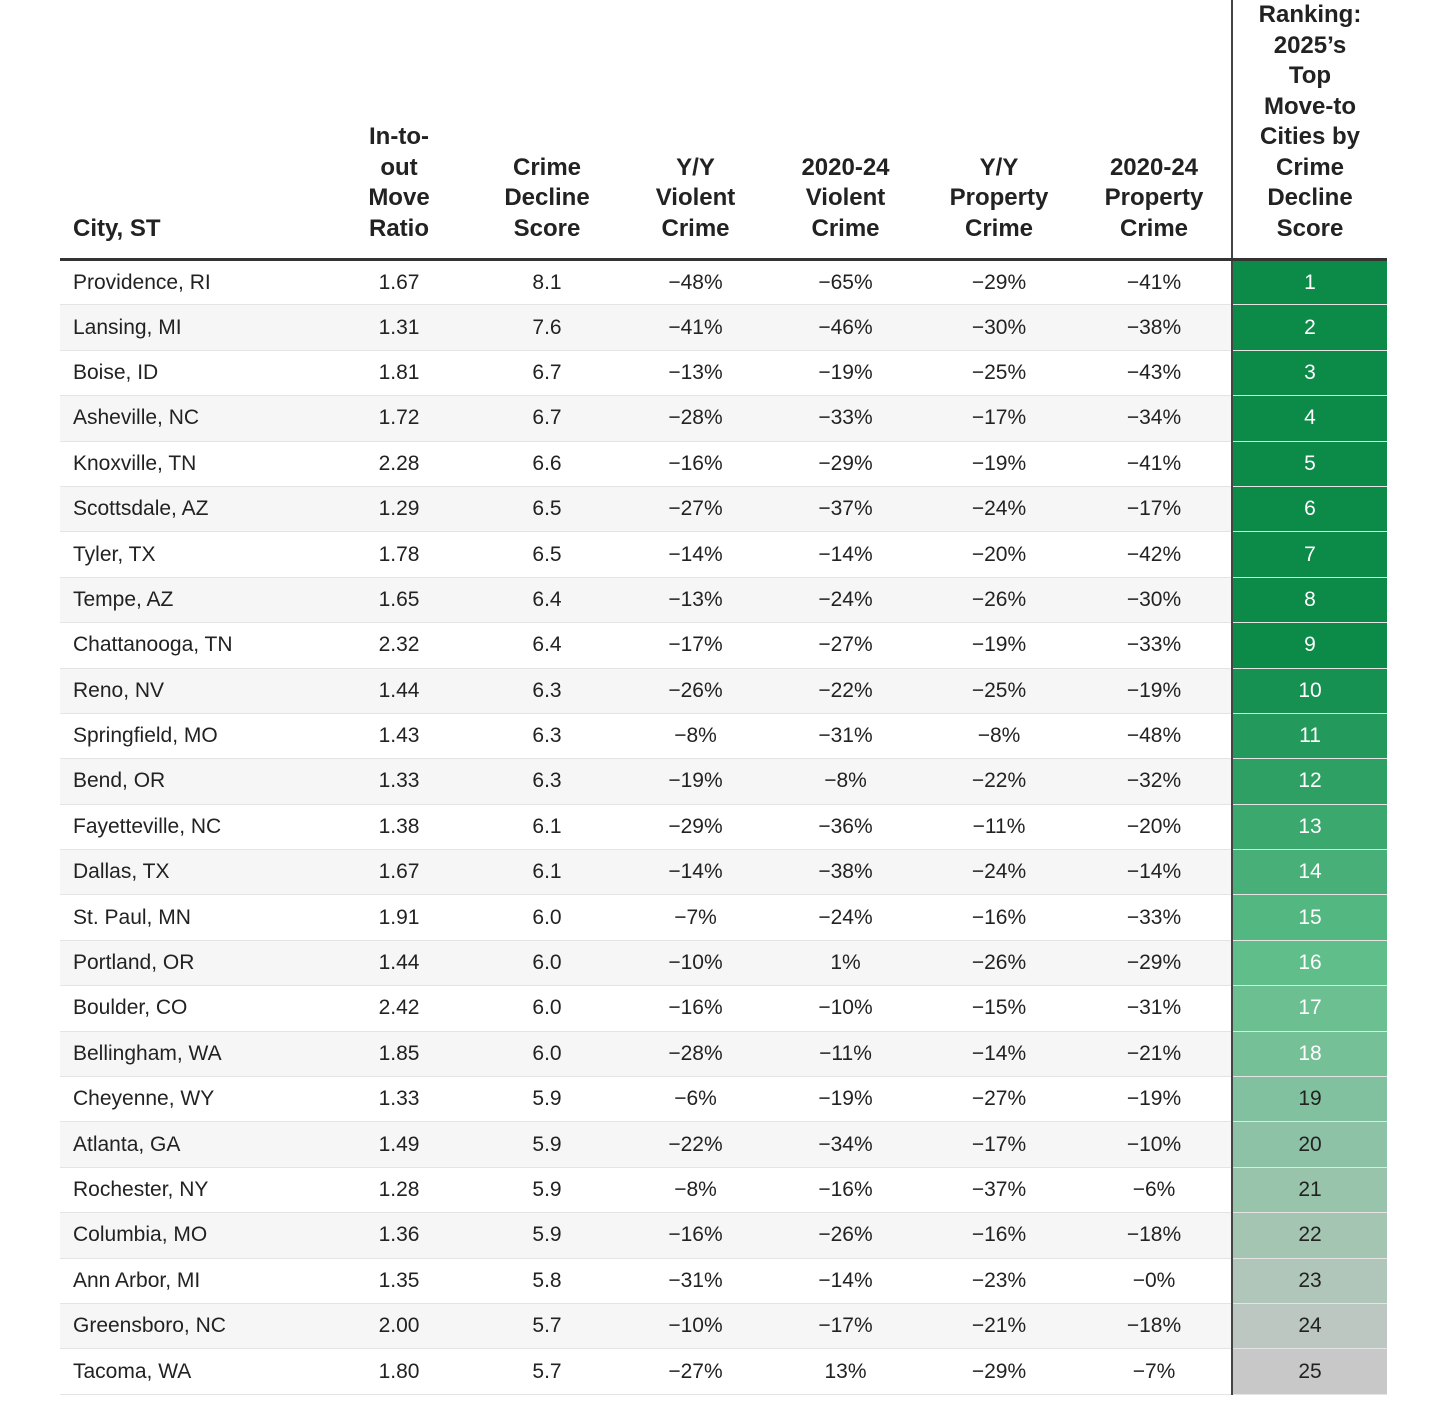 The width and height of the screenshot is (1440, 1423). I want to click on table-row: Chattanooga, TN 2.32 6.4 −17% −27% −19% −33% 9, so click(723, 645).